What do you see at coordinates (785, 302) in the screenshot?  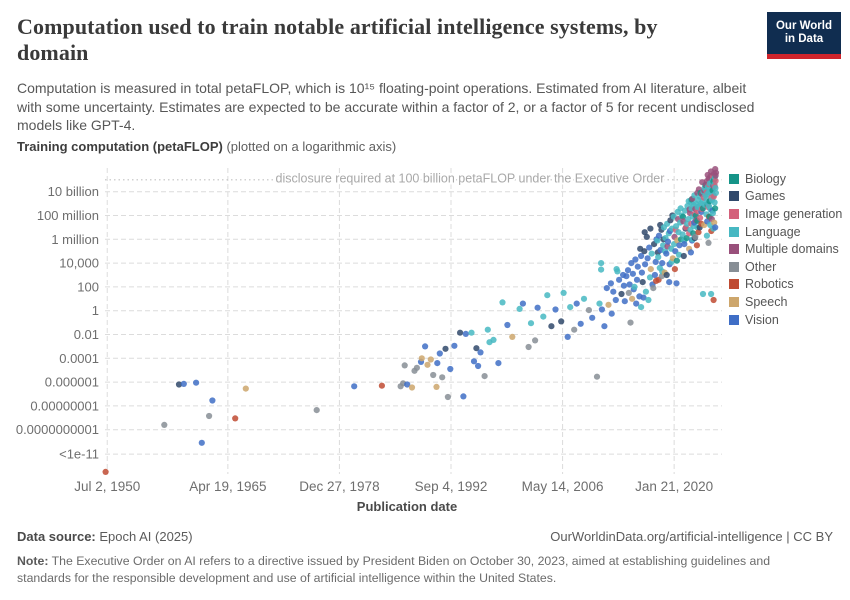 I see `legend-item-speech: Speech` at bounding box center [785, 302].